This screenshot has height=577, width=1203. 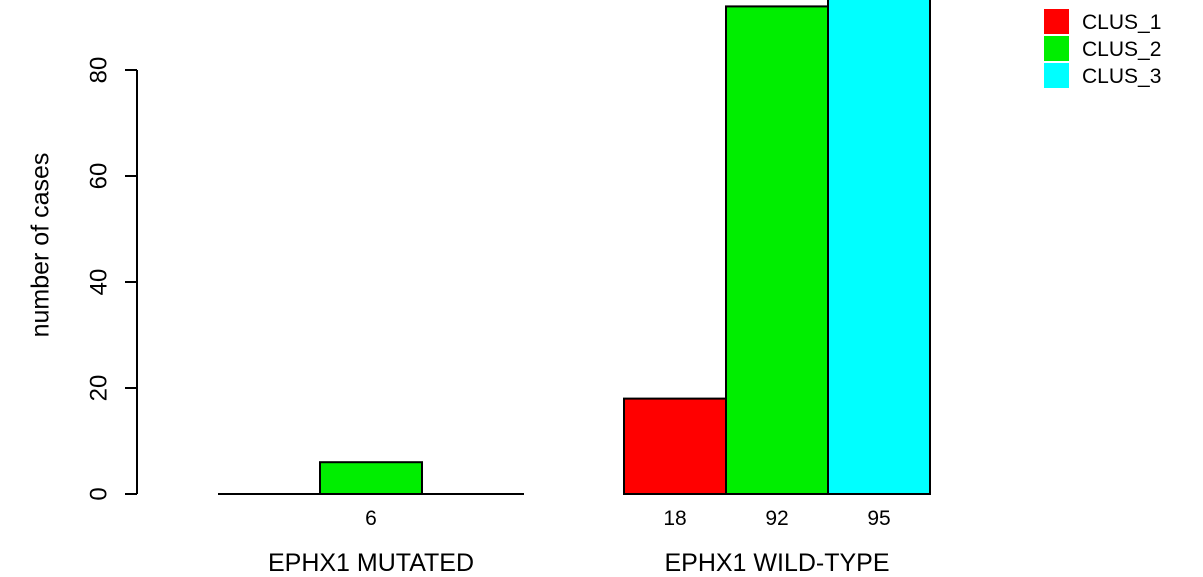 I want to click on y-axis: 0 20 40 60 80, so click(x=111, y=279).